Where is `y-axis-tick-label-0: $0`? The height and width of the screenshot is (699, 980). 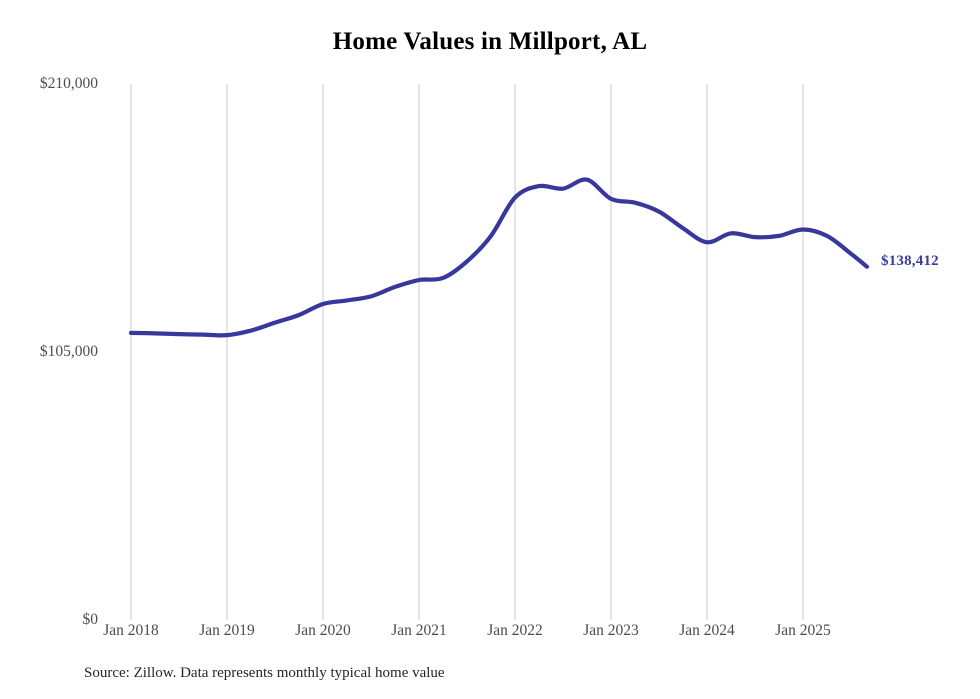 y-axis-tick-label-0: $0 is located at coordinates (90, 619).